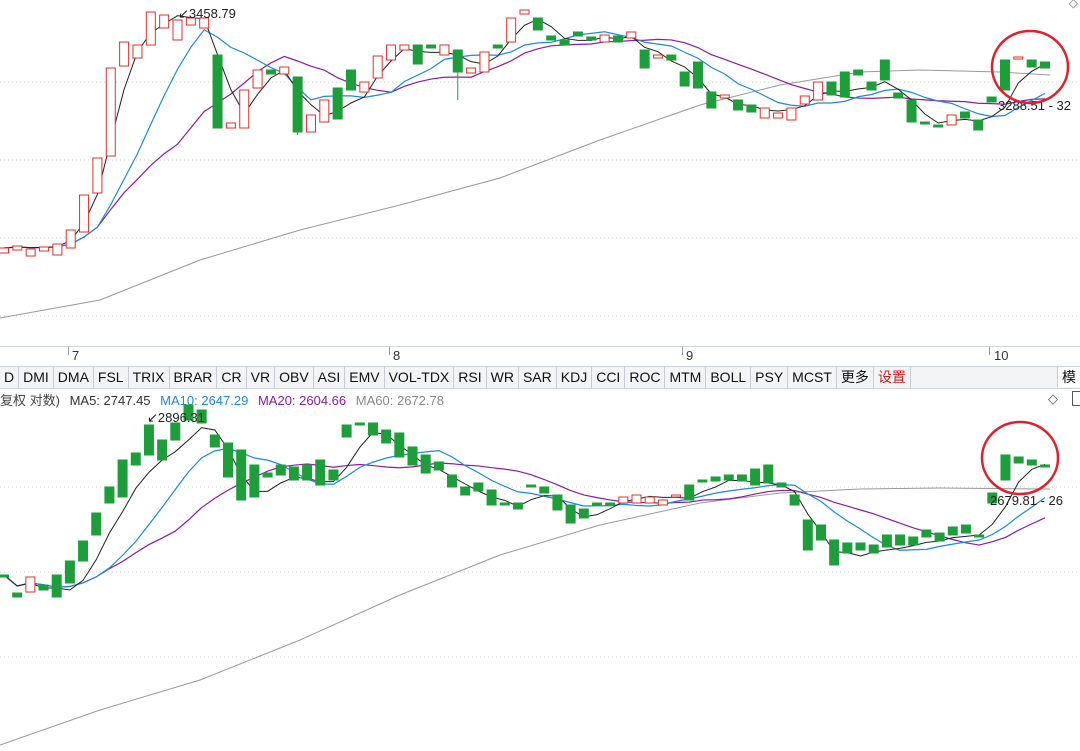  I want to click on tab-vol-tdx: VOL-TDX, so click(420, 377).